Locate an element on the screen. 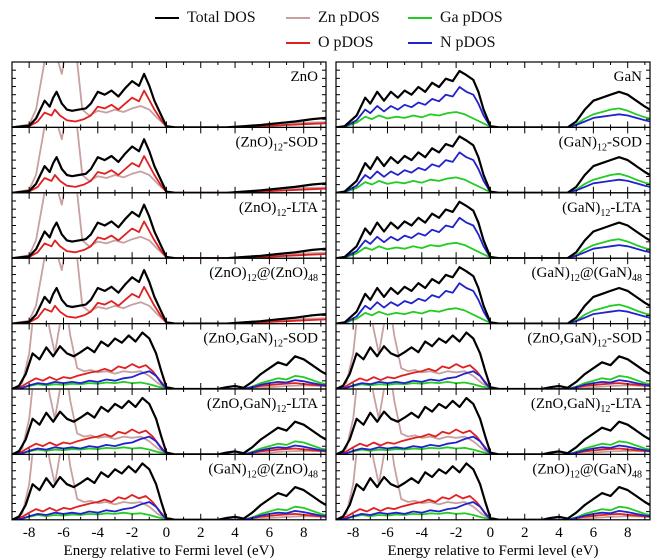 This screenshot has height=560, width=658. panel-label: (ZnO)12-LTA is located at coordinates (278, 209).